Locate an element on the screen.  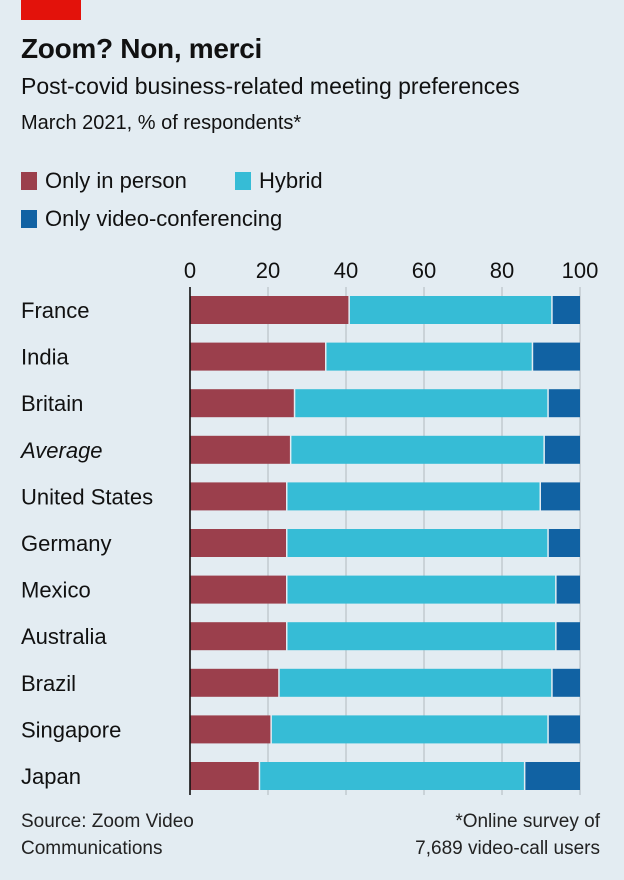
x-tick-label: 100 is located at coordinates (580, 270).